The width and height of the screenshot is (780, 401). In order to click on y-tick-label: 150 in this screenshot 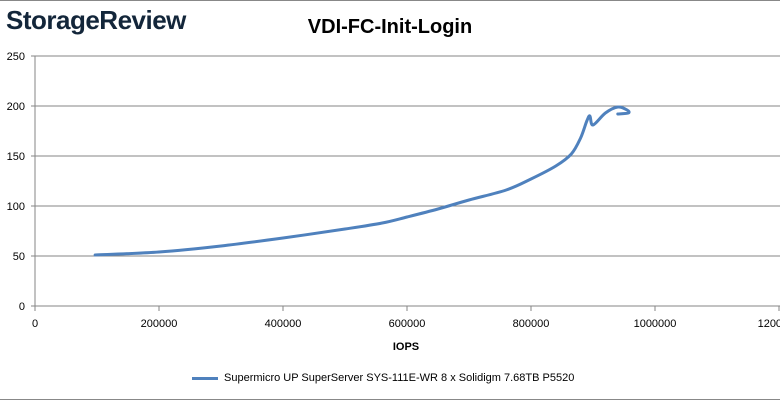, I will do `click(16, 157)`.